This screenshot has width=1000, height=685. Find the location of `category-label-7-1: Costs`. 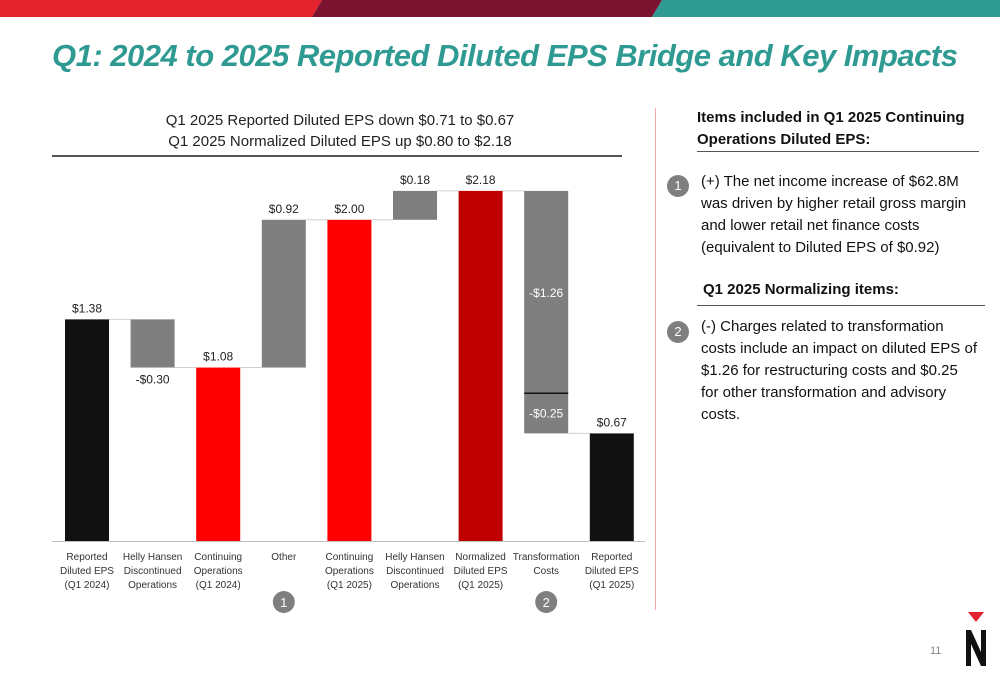

category-label-7-1: Costs is located at coordinates (546, 571).